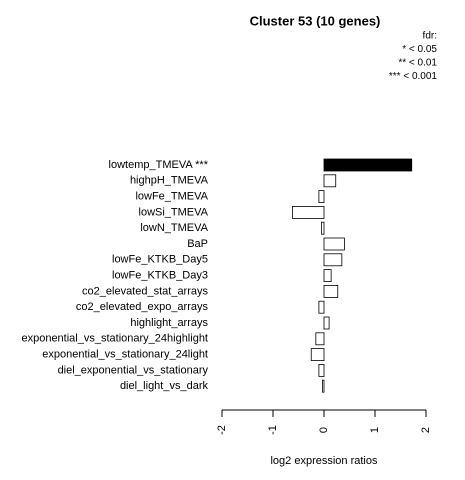  What do you see at coordinates (160, 276) in the screenshot?
I see `category-label: lowFe_KTKB_Day3` at bounding box center [160, 276].